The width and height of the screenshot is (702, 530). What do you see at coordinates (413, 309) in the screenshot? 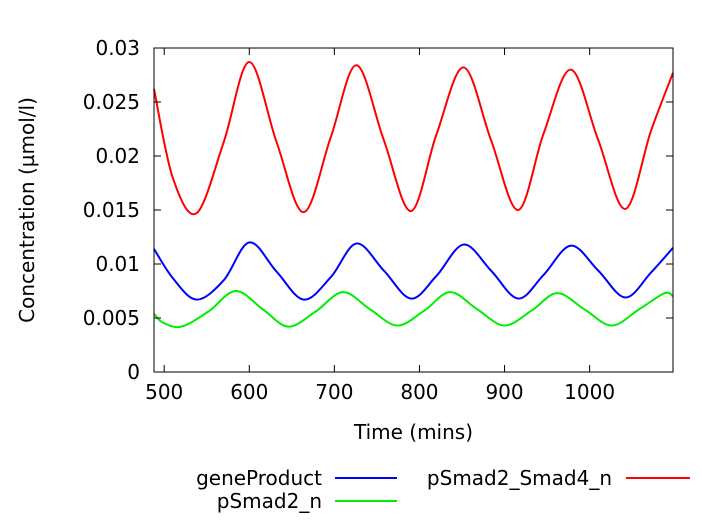
I see `series-line-psmad2-n` at bounding box center [413, 309].